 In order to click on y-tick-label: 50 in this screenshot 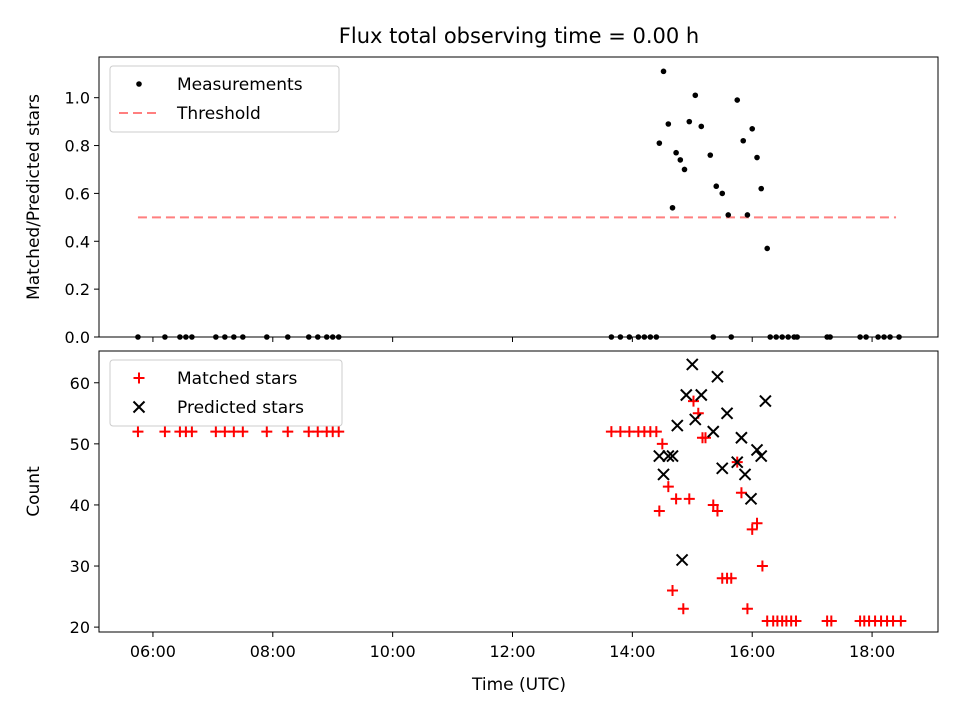, I will do `click(80, 444)`.